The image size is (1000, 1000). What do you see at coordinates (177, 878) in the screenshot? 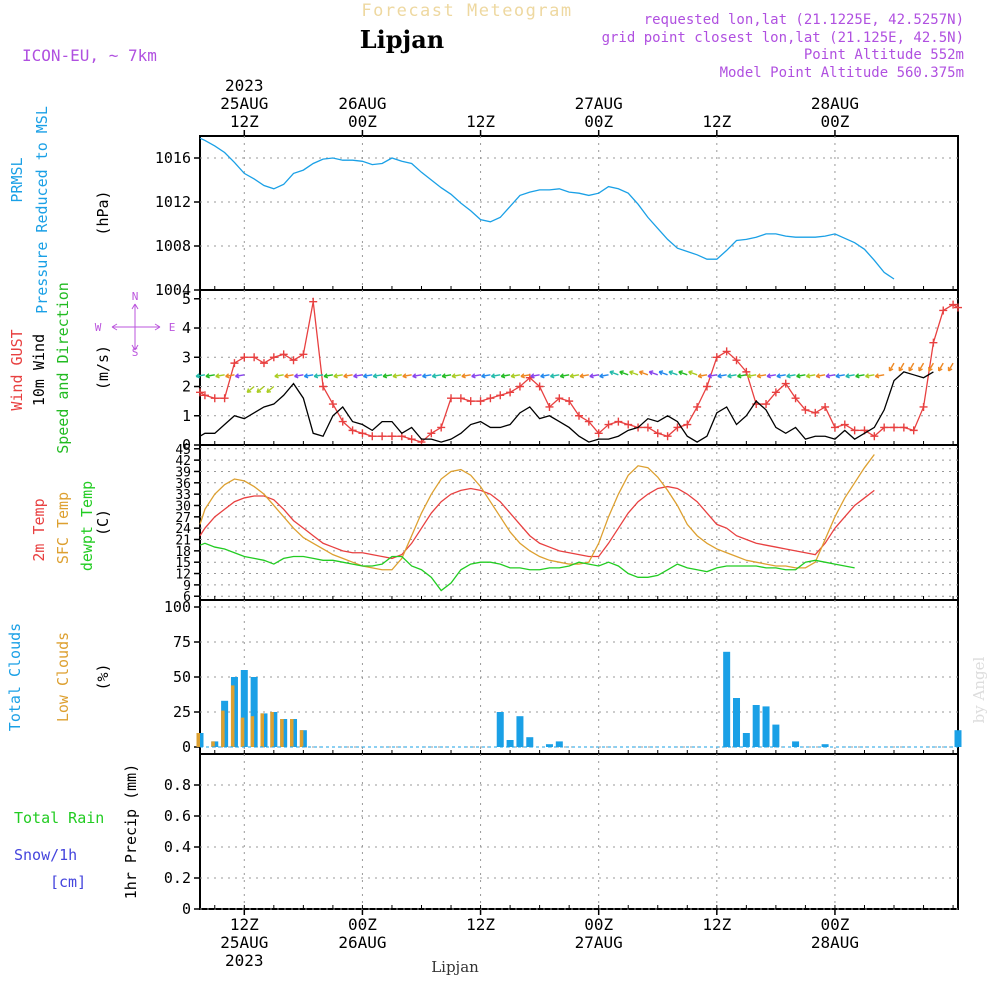
I see `y-tick-label: 0.2` at bounding box center [177, 878].